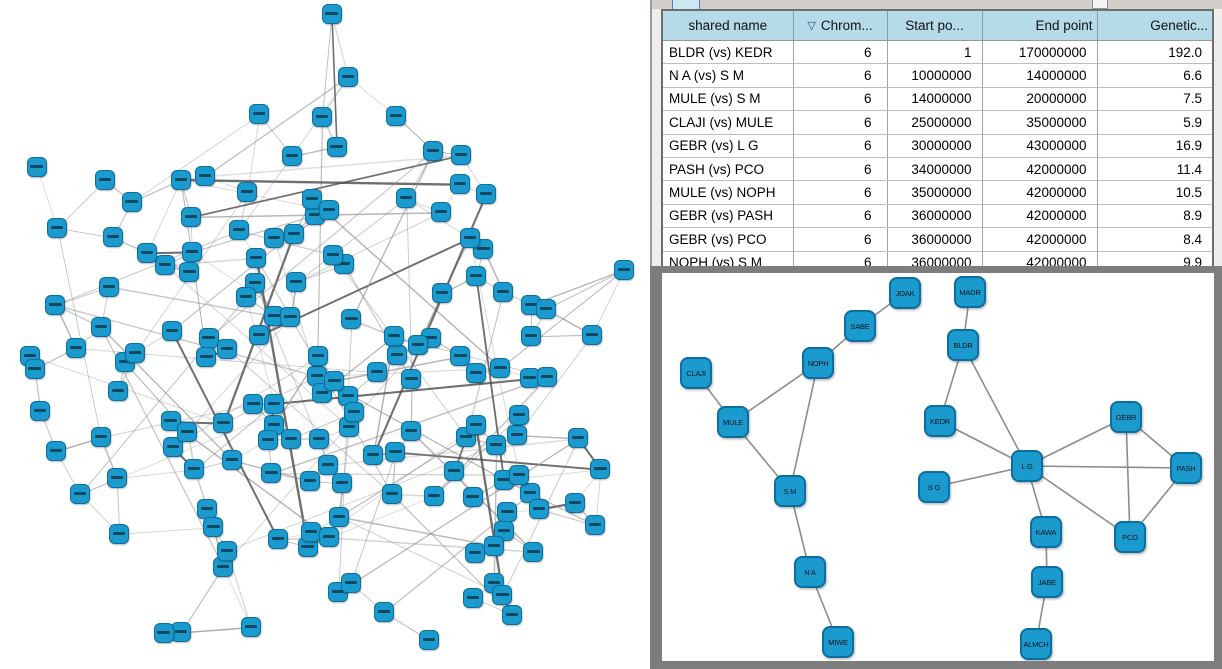  Describe the element at coordinates (810, 572) in the screenshot. I see `graph-node-n-a: N A` at that location.